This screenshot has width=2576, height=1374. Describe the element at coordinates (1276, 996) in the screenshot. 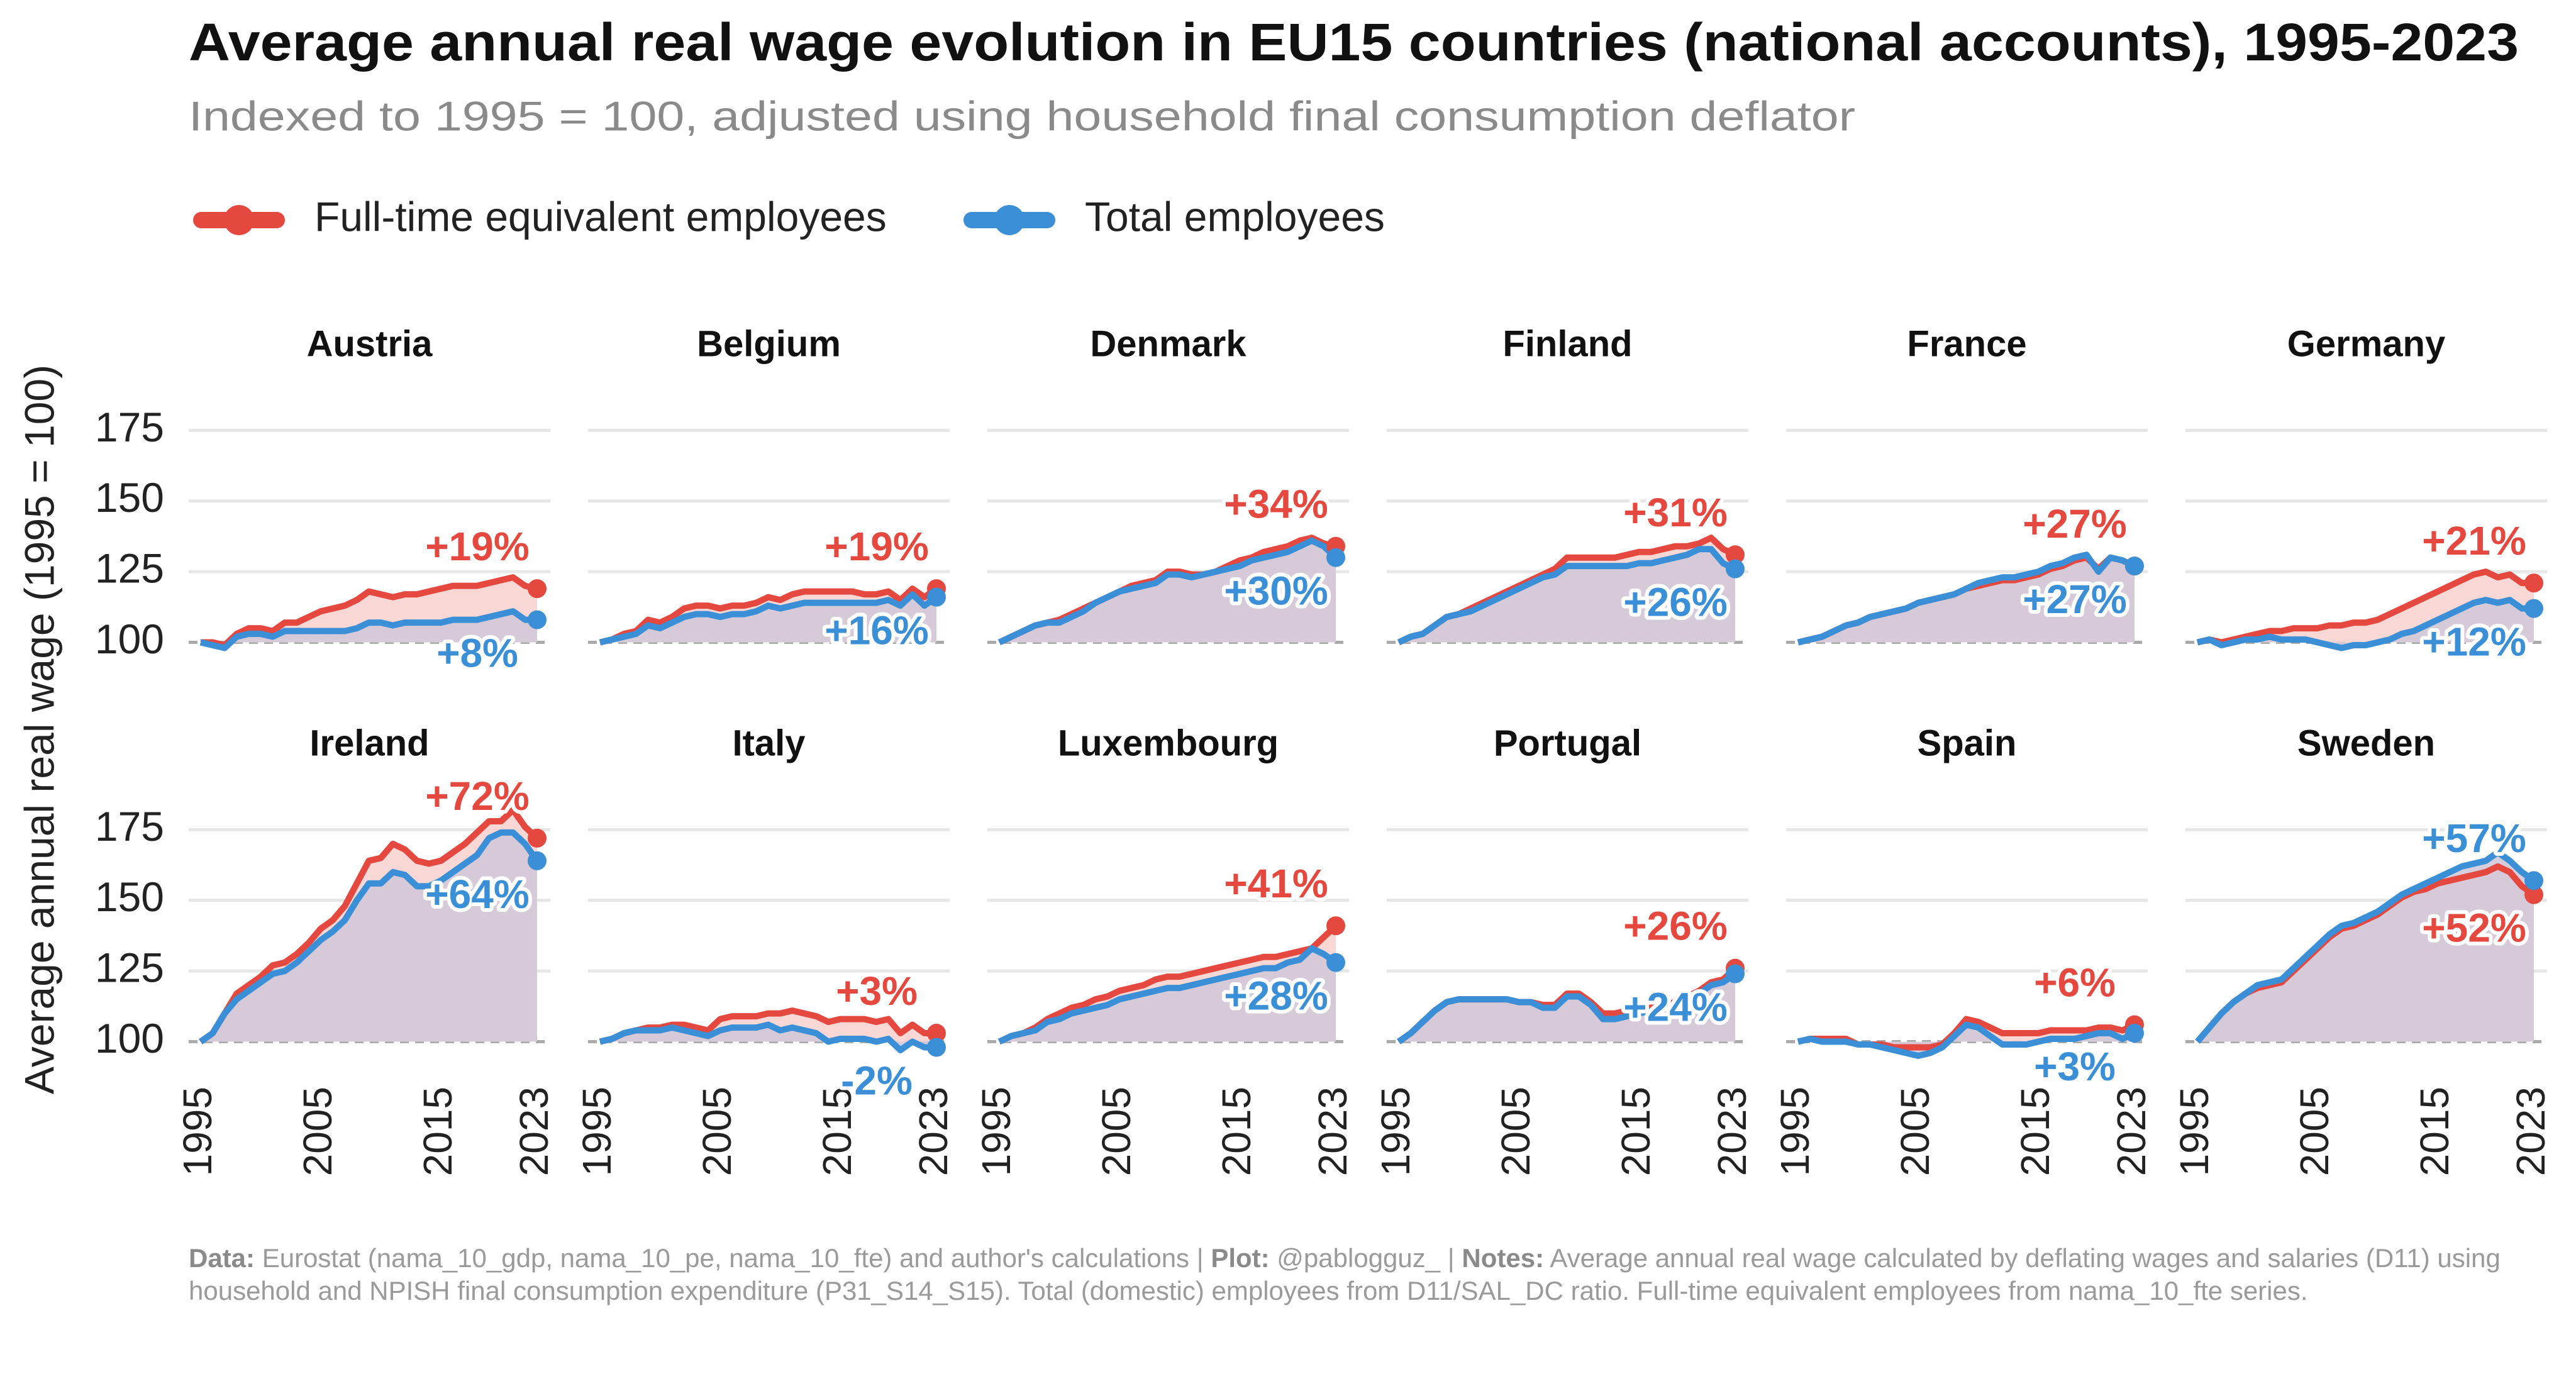

I see `end-label: +28%` at that location.